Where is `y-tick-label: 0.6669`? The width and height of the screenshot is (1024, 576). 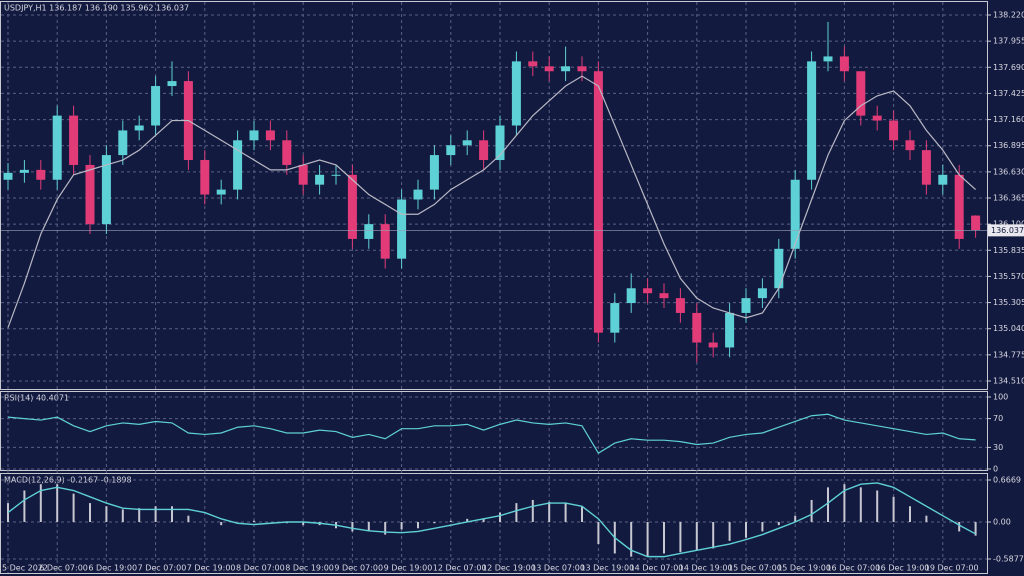
y-tick-label: 0.6669 is located at coordinates (1007, 480).